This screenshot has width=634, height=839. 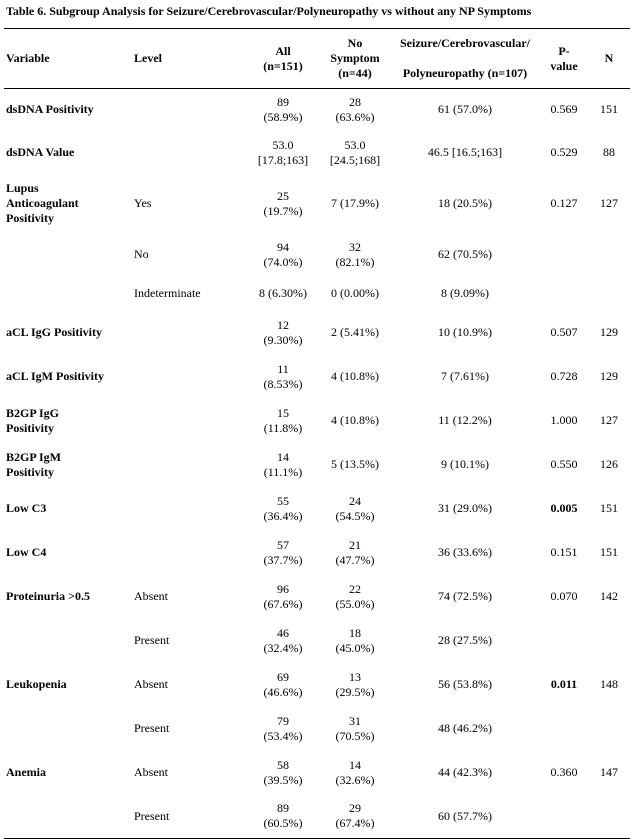 What do you see at coordinates (355, 203) in the screenshot?
I see `table-cell: 7 (17.9%)` at bounding box center [355, 203].